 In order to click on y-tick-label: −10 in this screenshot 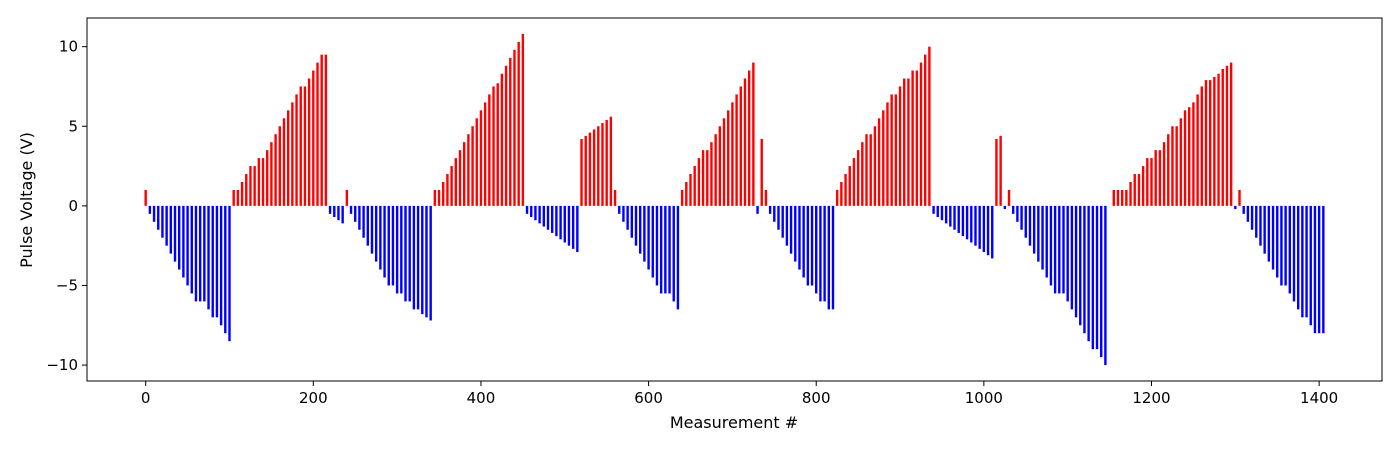, I will do `click(62, 365)`.